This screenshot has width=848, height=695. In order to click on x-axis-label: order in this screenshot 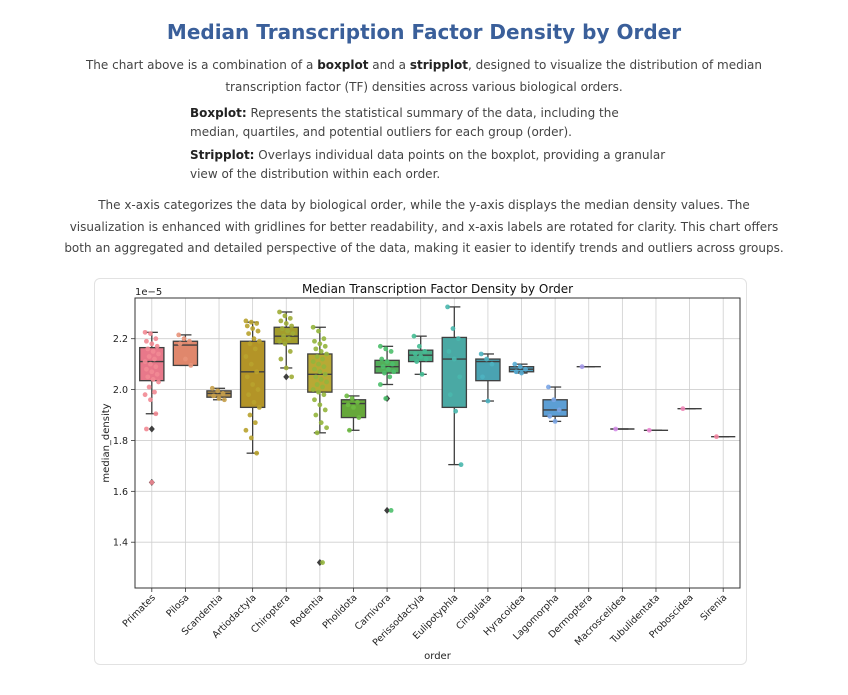, I will do `click(438, 656)`.